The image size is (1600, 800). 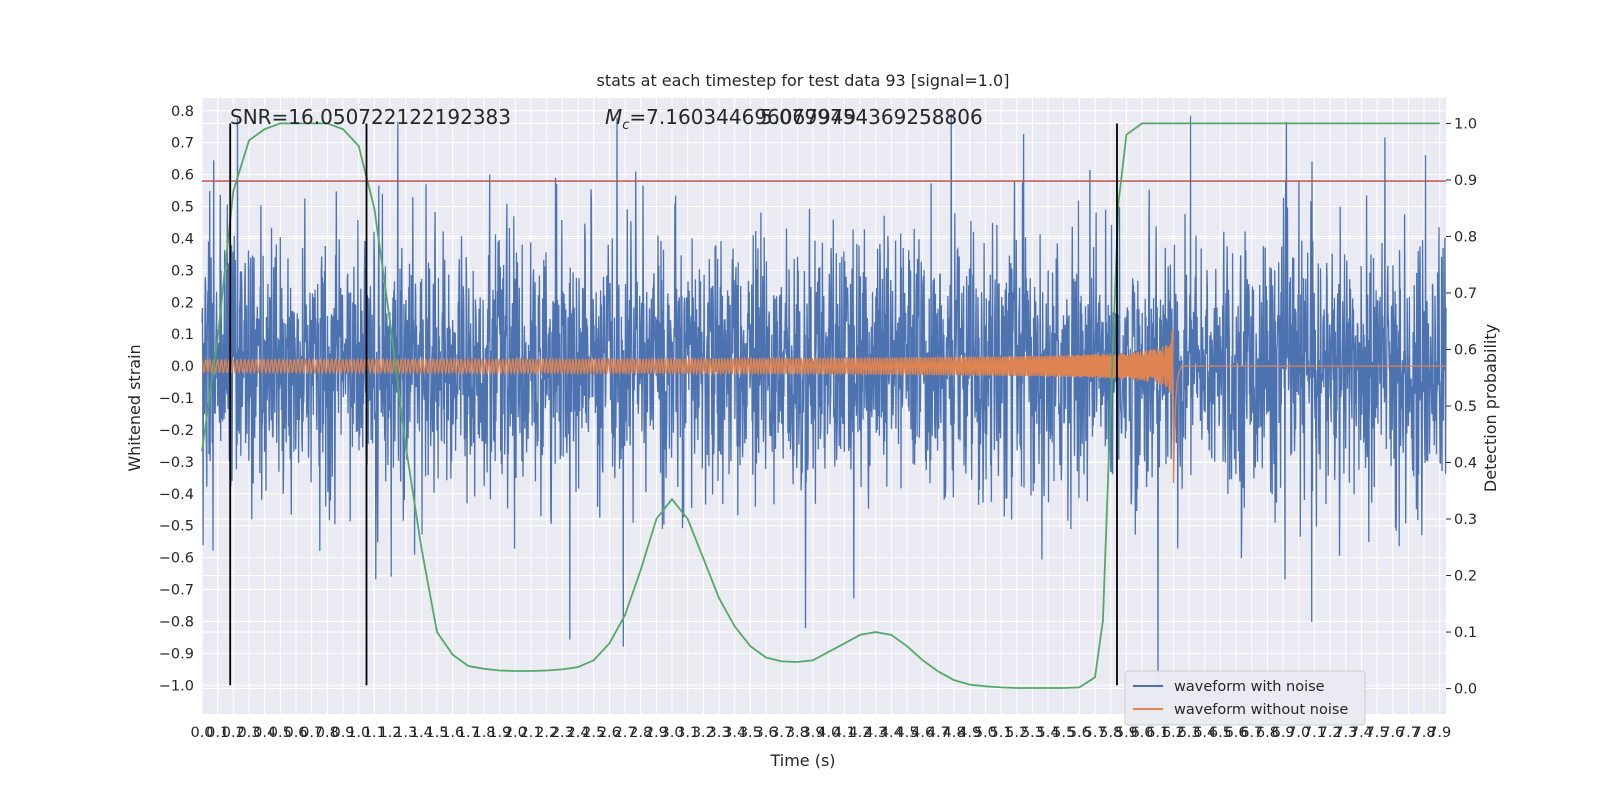 What do you see at coordinates (176, 431) in the screenshot?
I see `y-tick-label: −0.2` at bounding box center [176, 431].